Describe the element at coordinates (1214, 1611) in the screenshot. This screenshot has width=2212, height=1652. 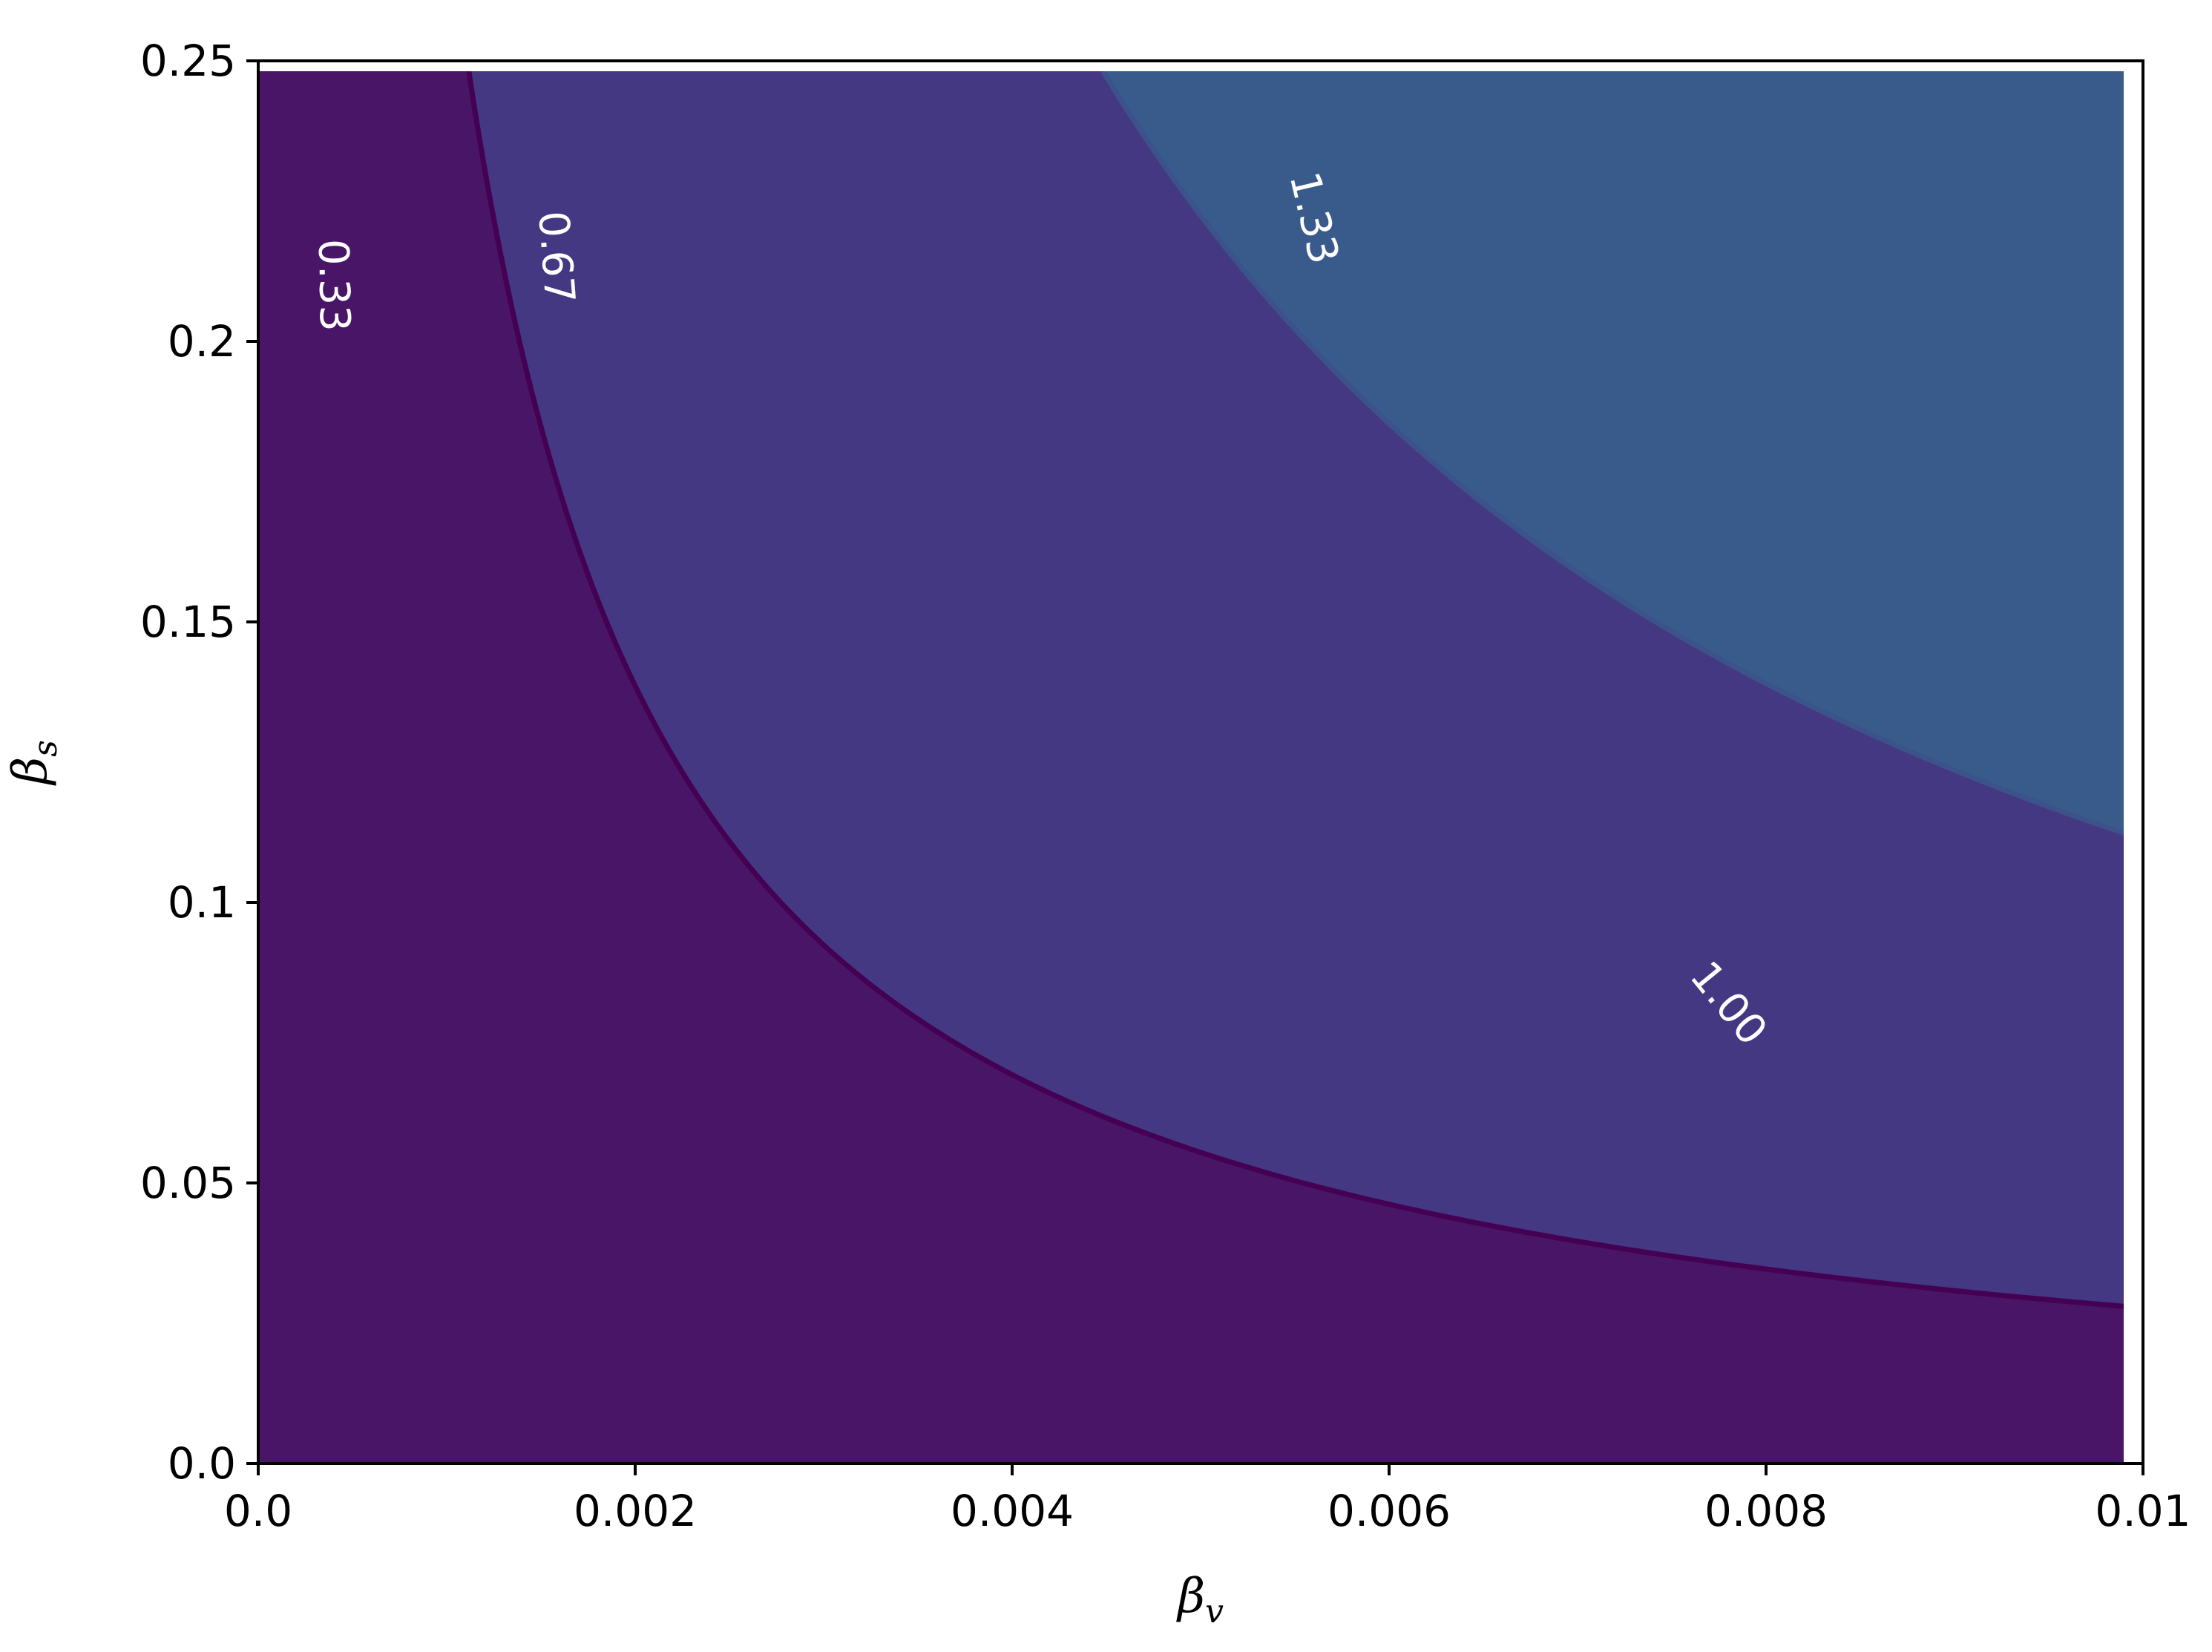
I see `axis-label-subscript: v` at that location.